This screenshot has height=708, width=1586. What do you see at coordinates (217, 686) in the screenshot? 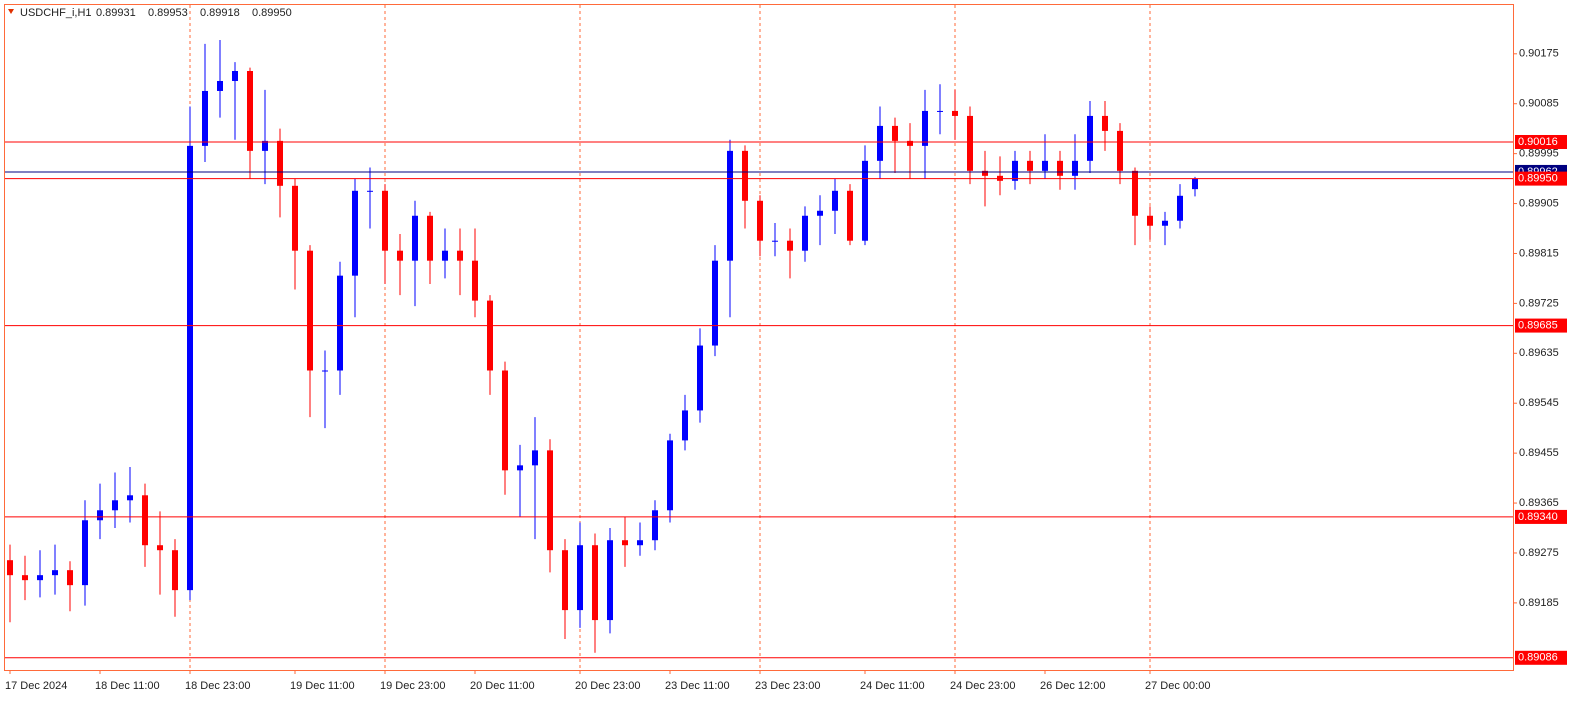
I see `x-tick-label: 18 Dec 23:00` at bounding box center [217, 686].